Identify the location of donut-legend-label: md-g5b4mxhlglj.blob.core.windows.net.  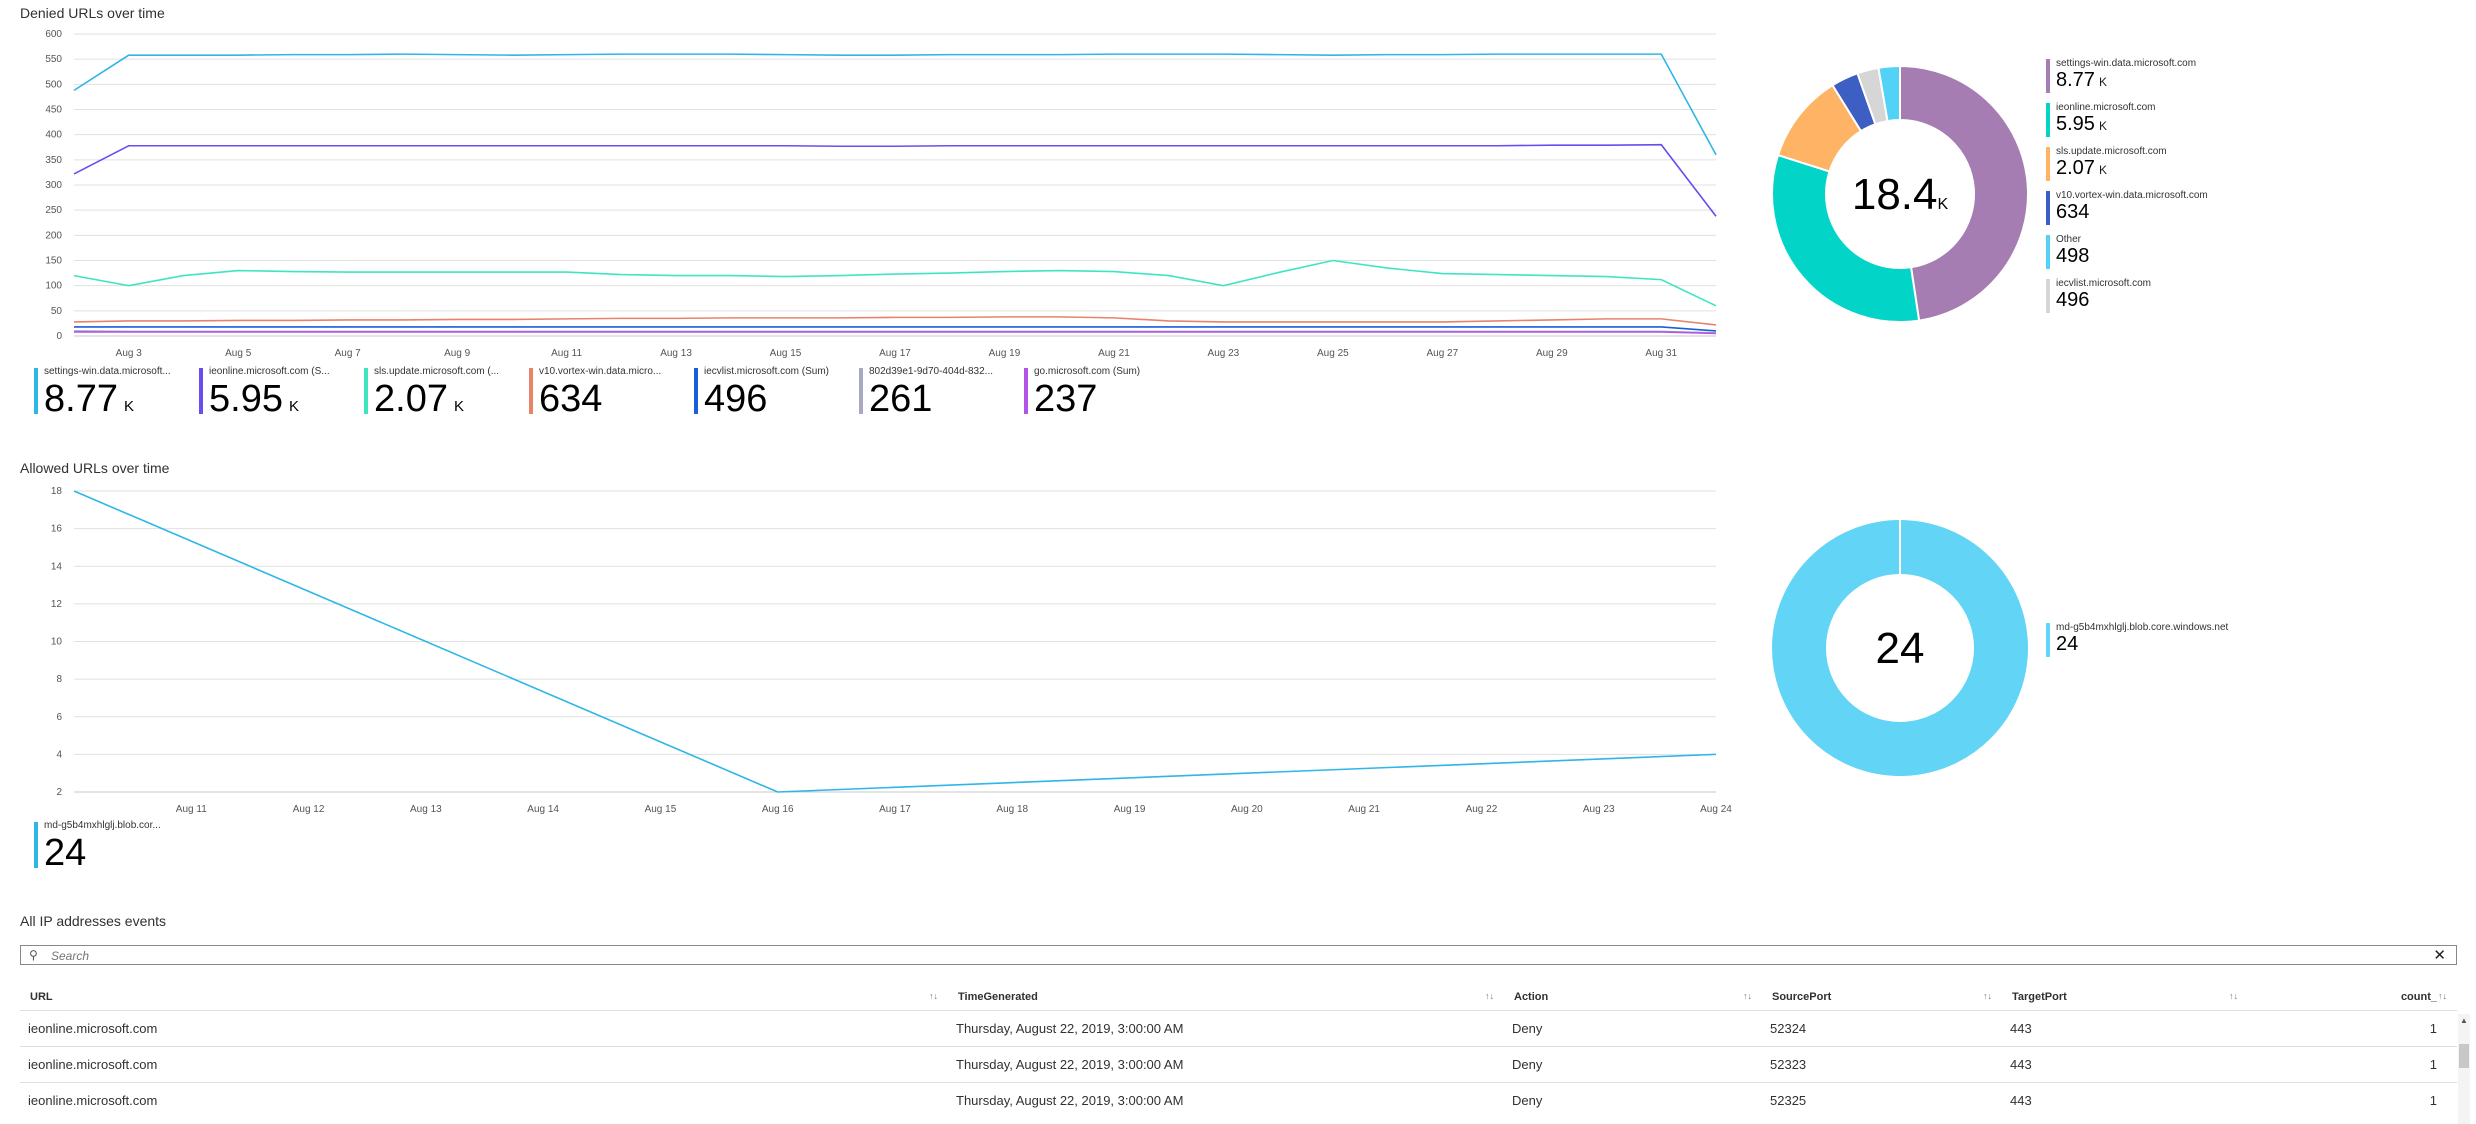
(2142, 627).